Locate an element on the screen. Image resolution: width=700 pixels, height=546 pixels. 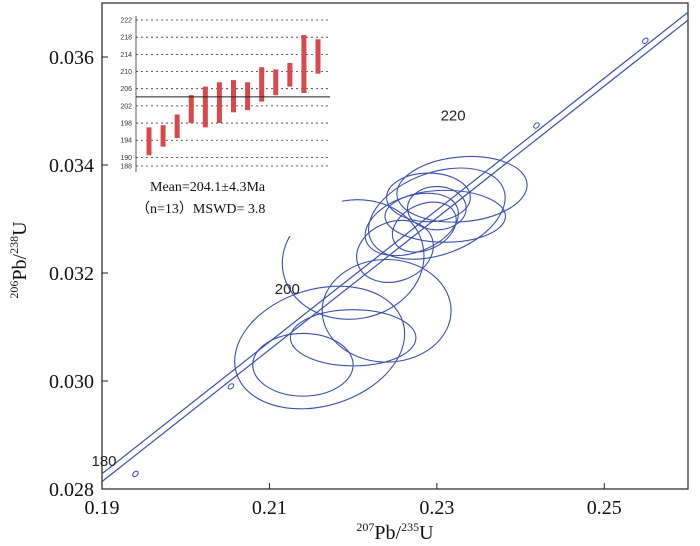
inset-tick-label: 194 is located at coordinates (126, 141).